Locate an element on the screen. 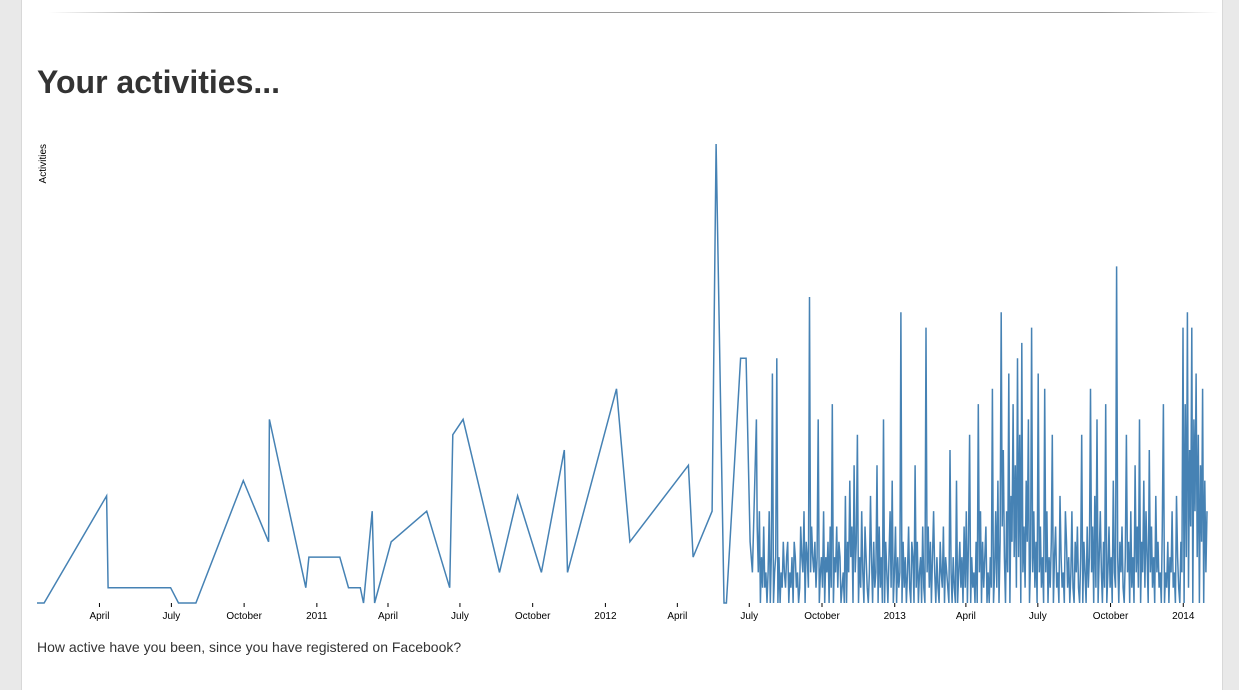 The image size is (1239, 690). x-tick-label: April is located at coordinates (677, 616).